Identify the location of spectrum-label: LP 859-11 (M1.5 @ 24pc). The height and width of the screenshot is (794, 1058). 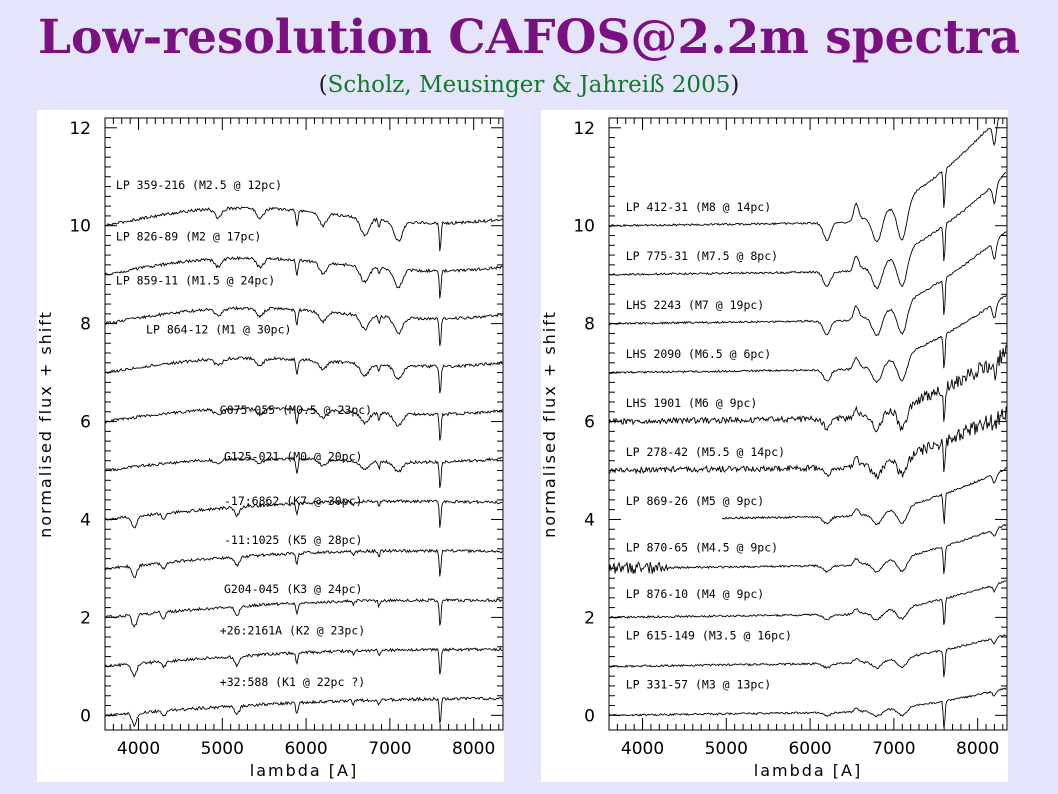
(195, 280).